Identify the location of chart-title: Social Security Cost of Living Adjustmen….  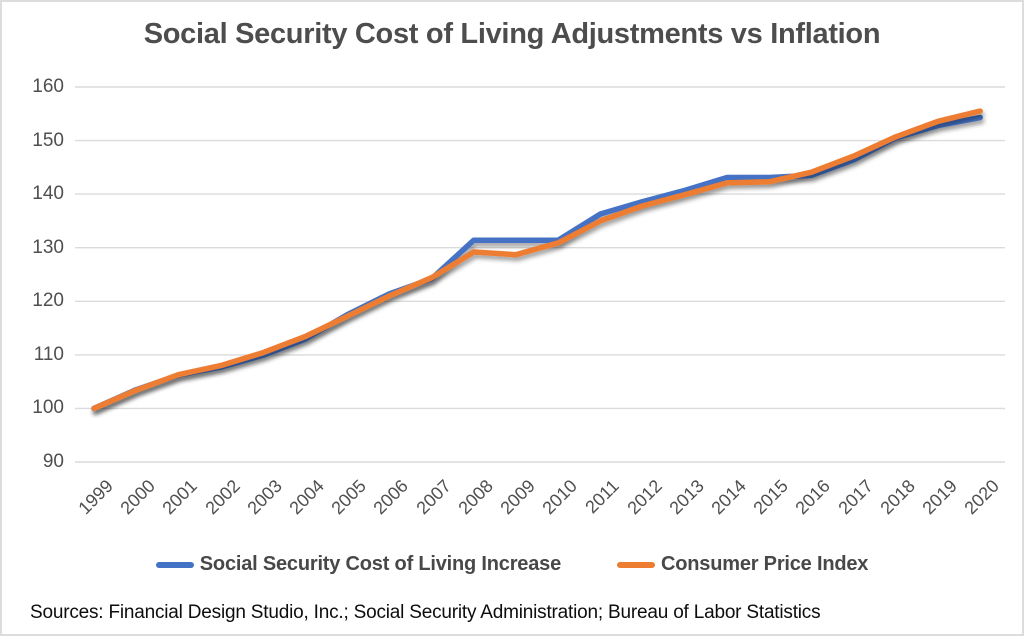
(512, 34).